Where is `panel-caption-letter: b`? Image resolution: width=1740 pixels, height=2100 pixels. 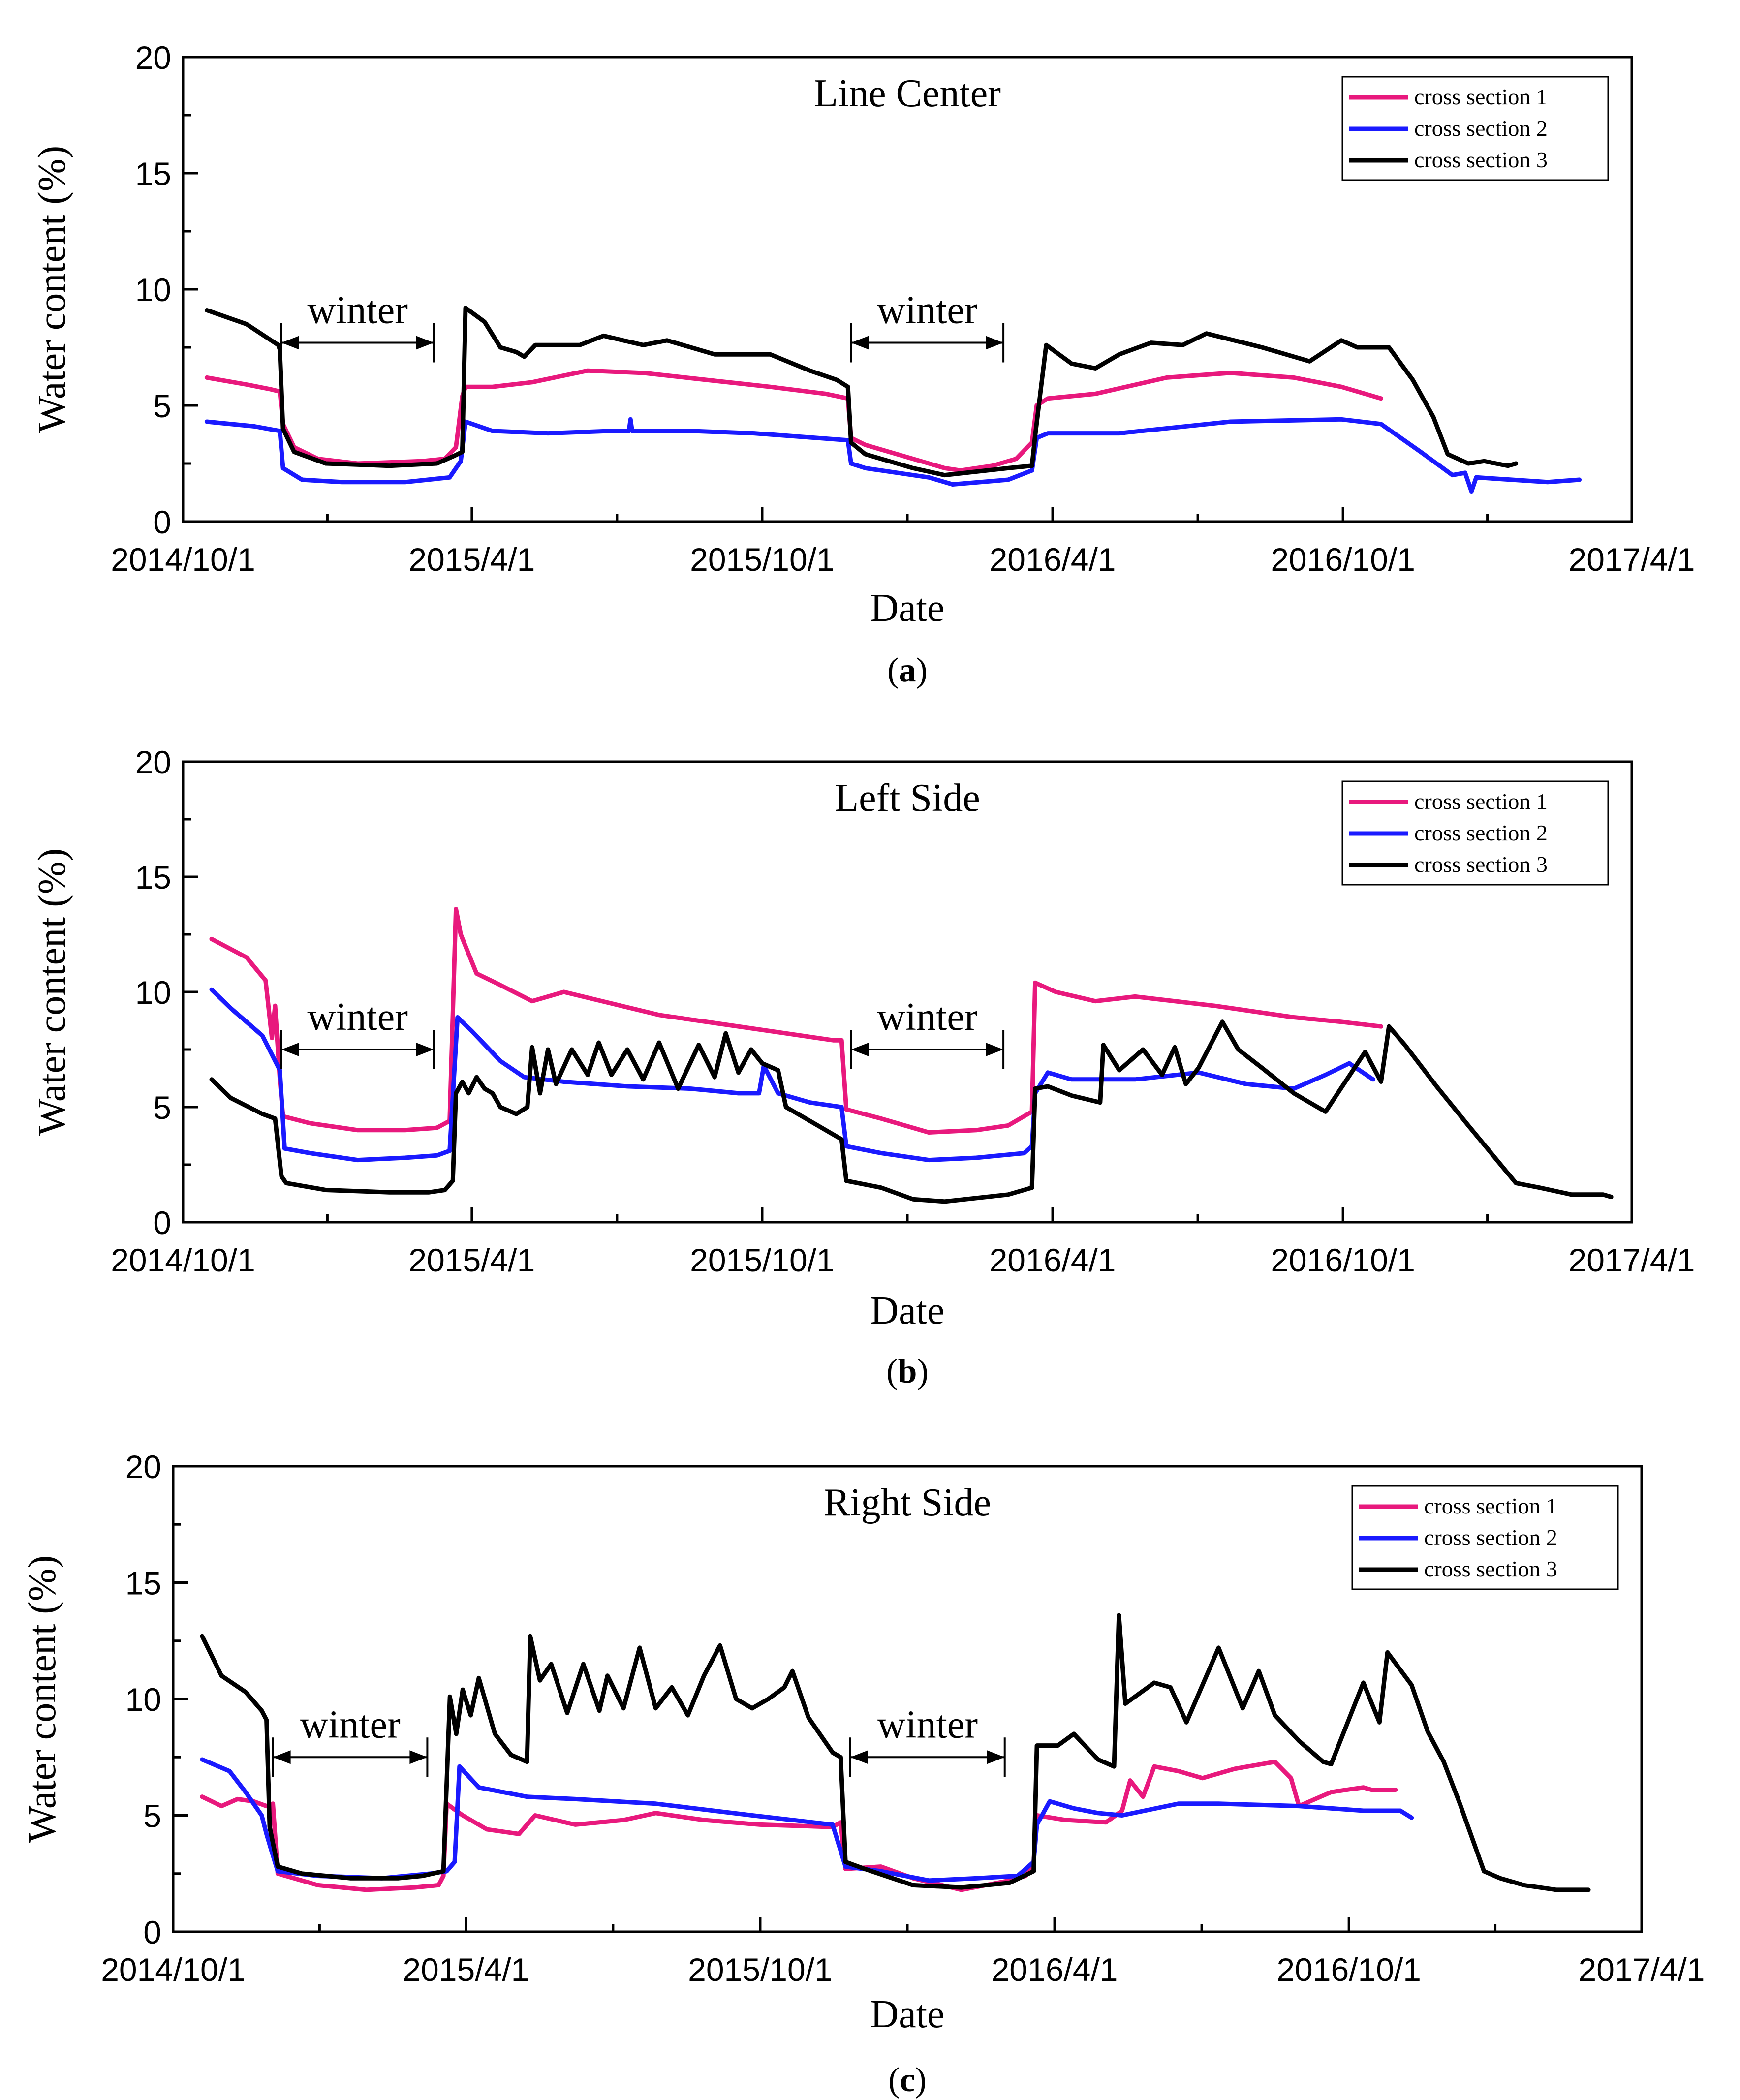 panel-caption-letter: b is located at coordinates (907, 1371).